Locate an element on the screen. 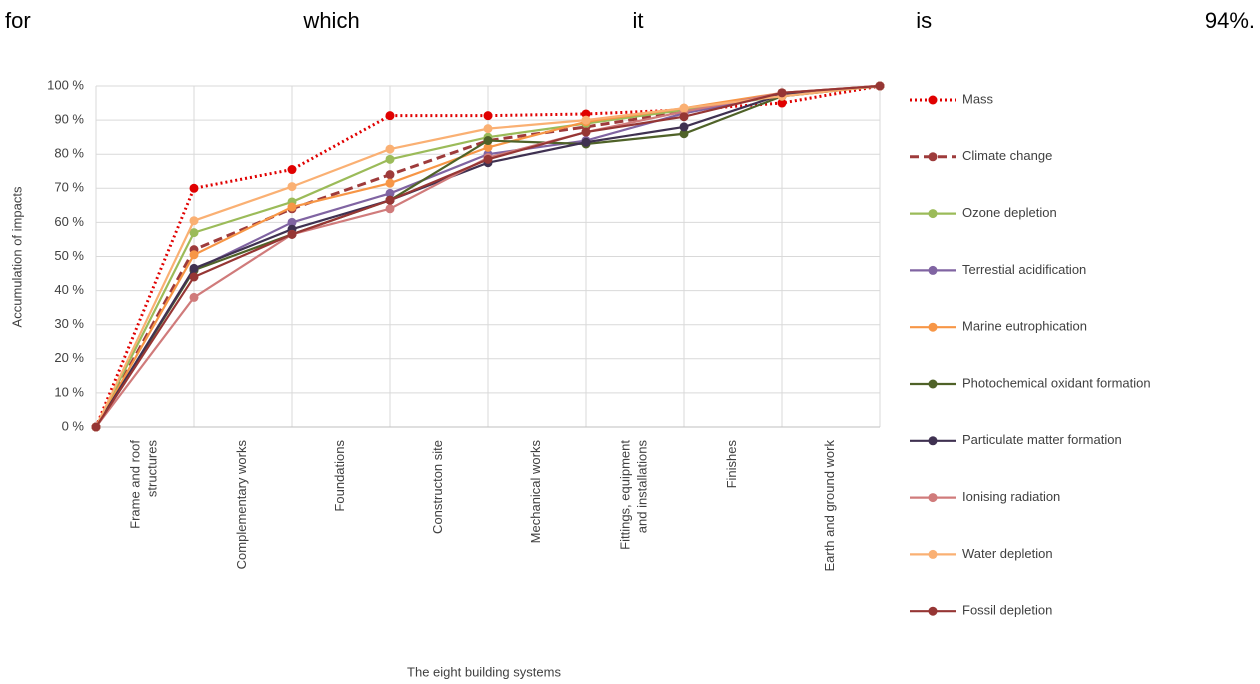 The width and height of the screenshot is (1260, 684). y-tick-label: 20 % is located at coordinates (69, 357).